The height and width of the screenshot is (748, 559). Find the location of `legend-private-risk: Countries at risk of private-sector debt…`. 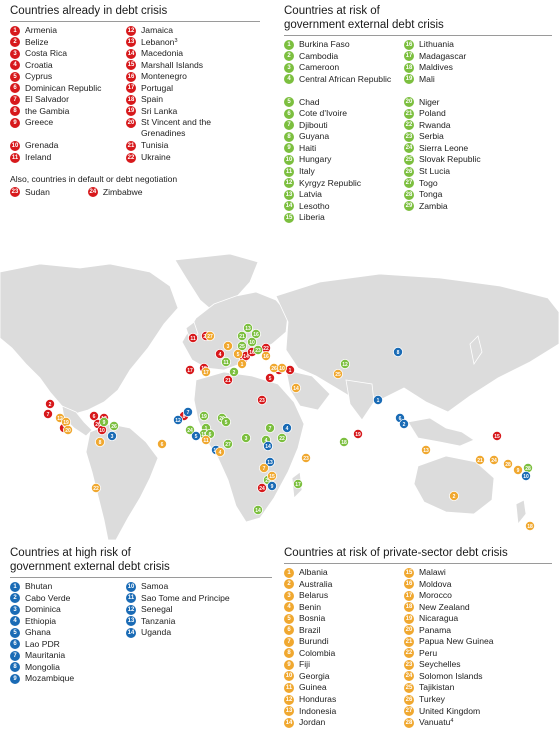

legend-private-risk: Countries at risk of private-sector debt… is located at coordinates (418, 637).